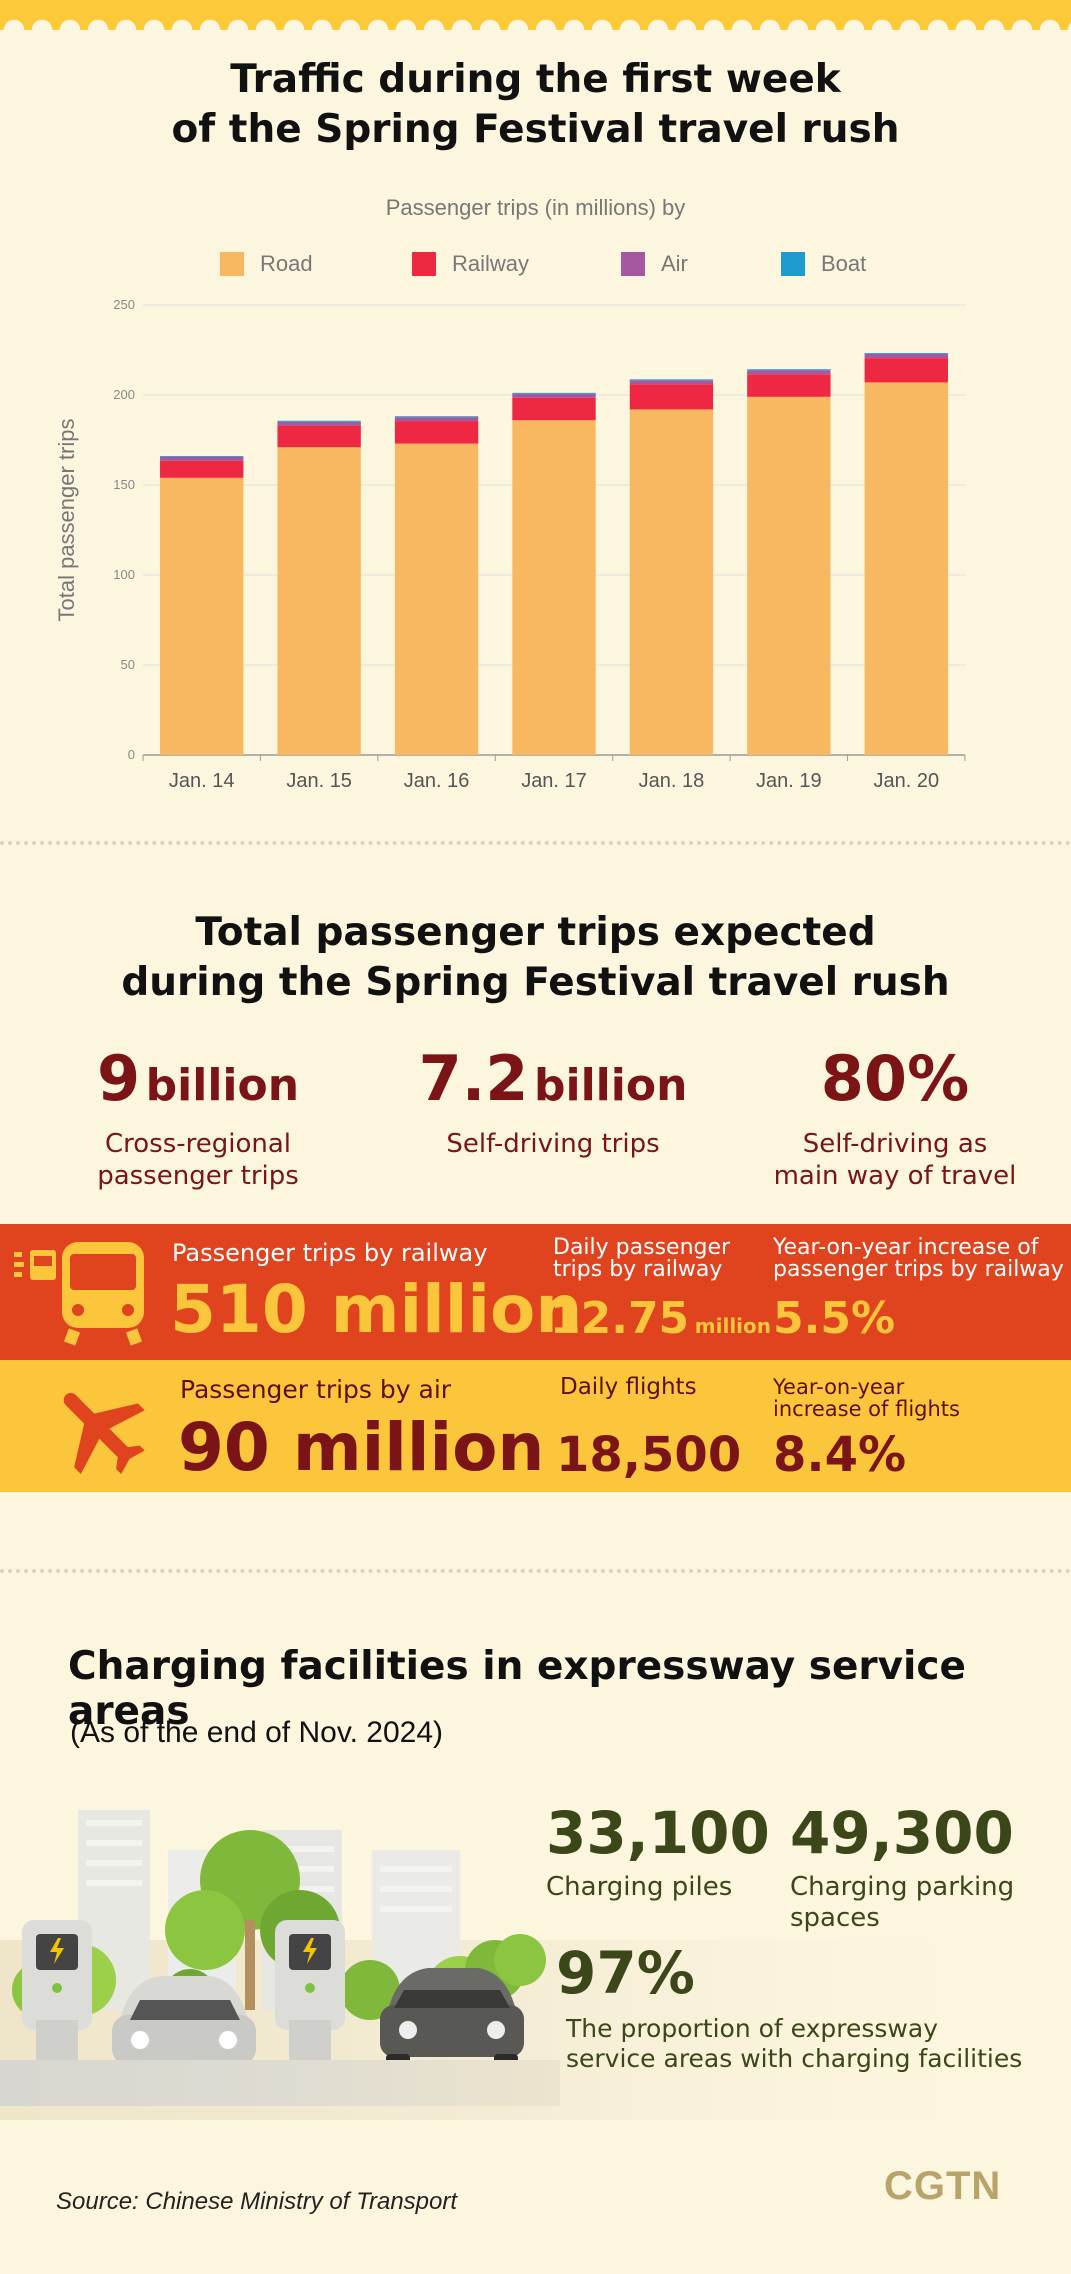 Image resolution: width=1071 pixels, height=2274 pixels. I want to click on y-tick-label: 100, so click(124, 574).